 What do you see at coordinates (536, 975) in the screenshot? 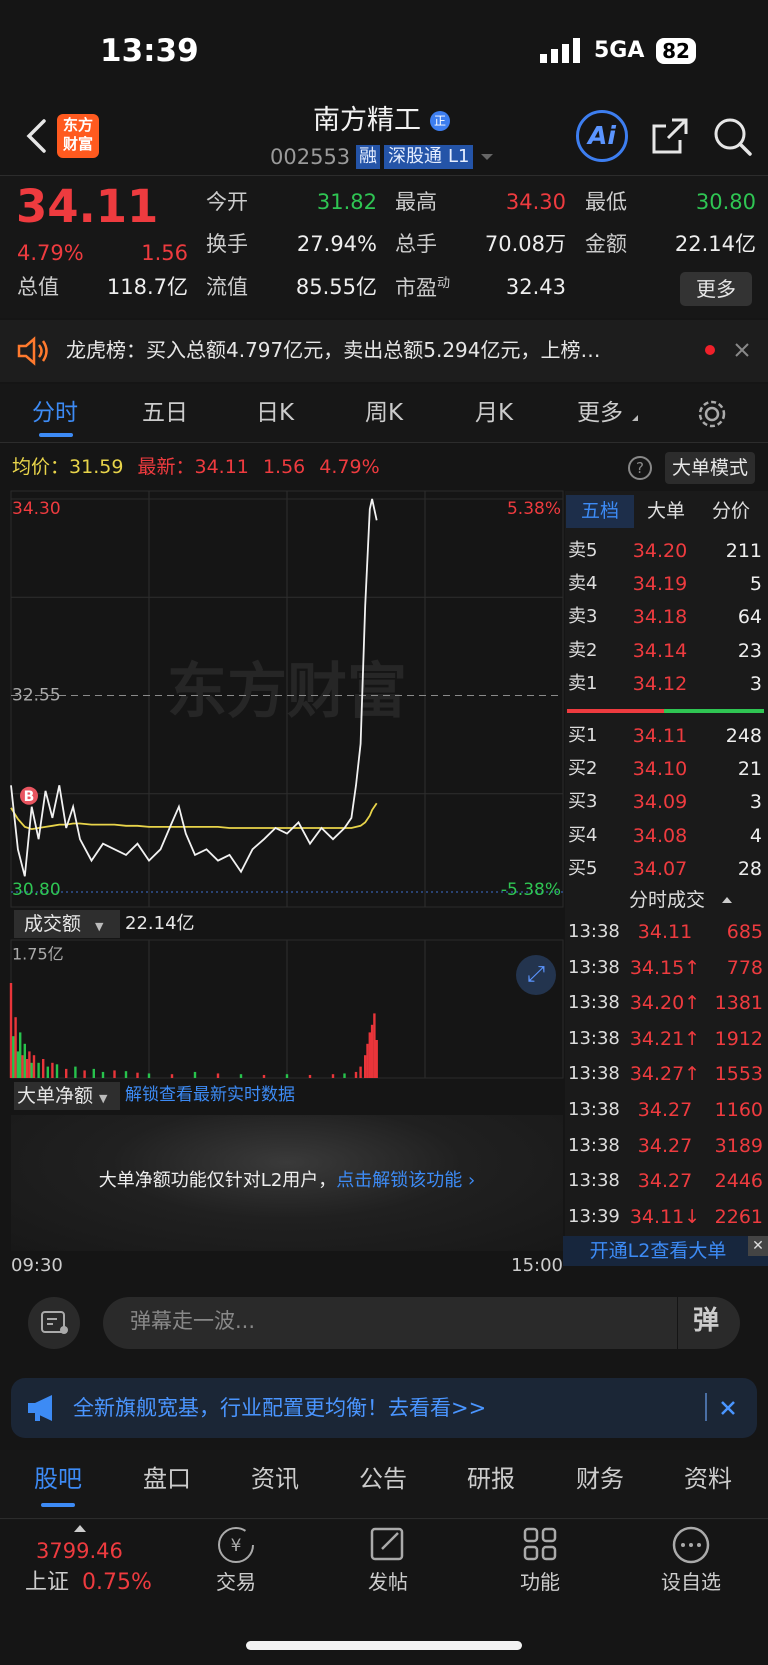
I see `expand-button: ⤢` at bounding box center [536, 975].